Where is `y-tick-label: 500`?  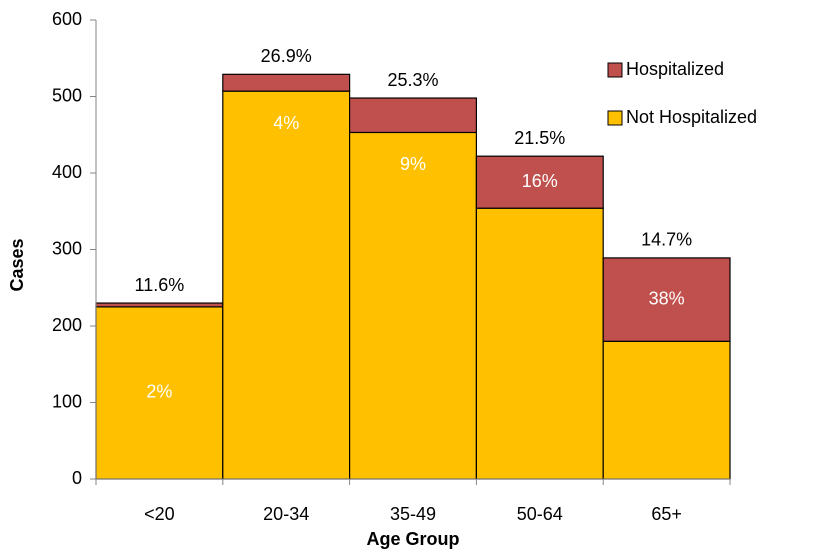 y-tick-label: 500 is located at coordinates (67, 95).